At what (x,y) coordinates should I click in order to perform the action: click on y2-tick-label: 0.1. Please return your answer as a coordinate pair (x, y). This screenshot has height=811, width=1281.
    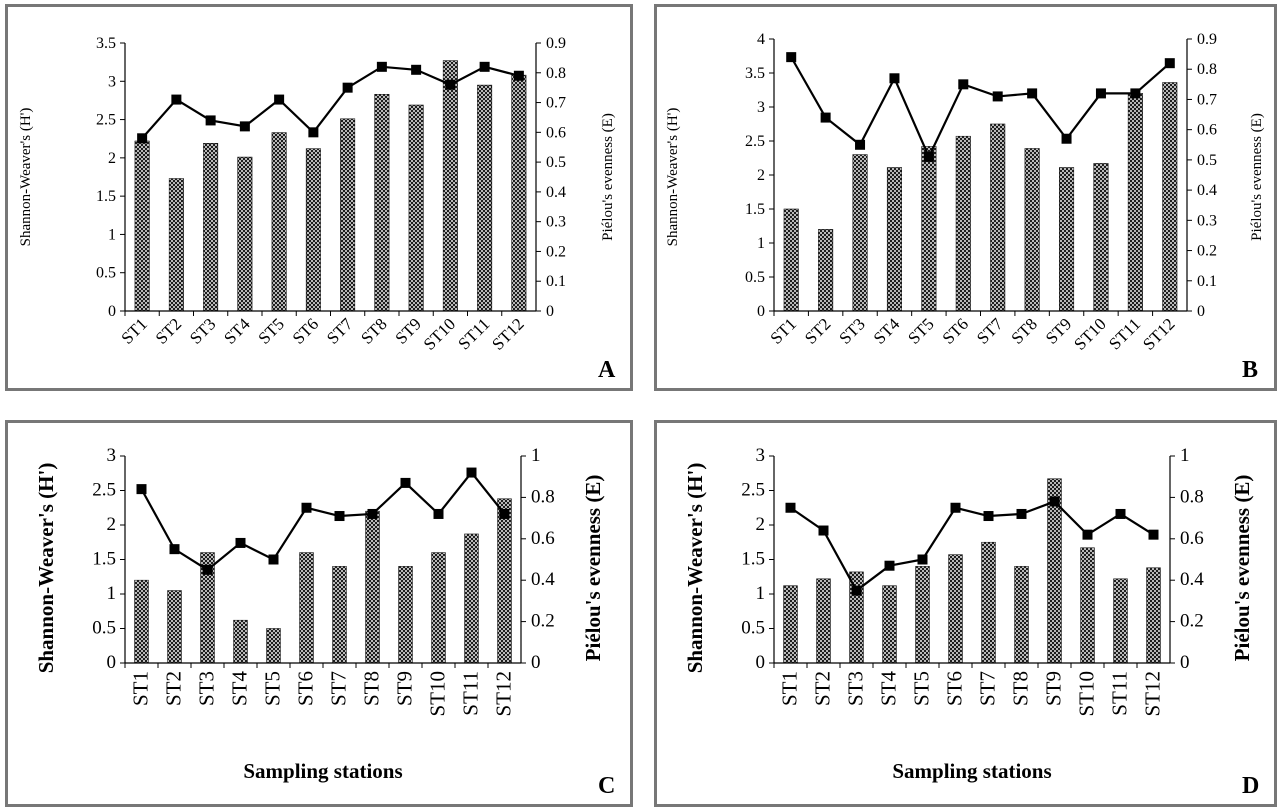
    Looking at the image, I should click on (556, 281).